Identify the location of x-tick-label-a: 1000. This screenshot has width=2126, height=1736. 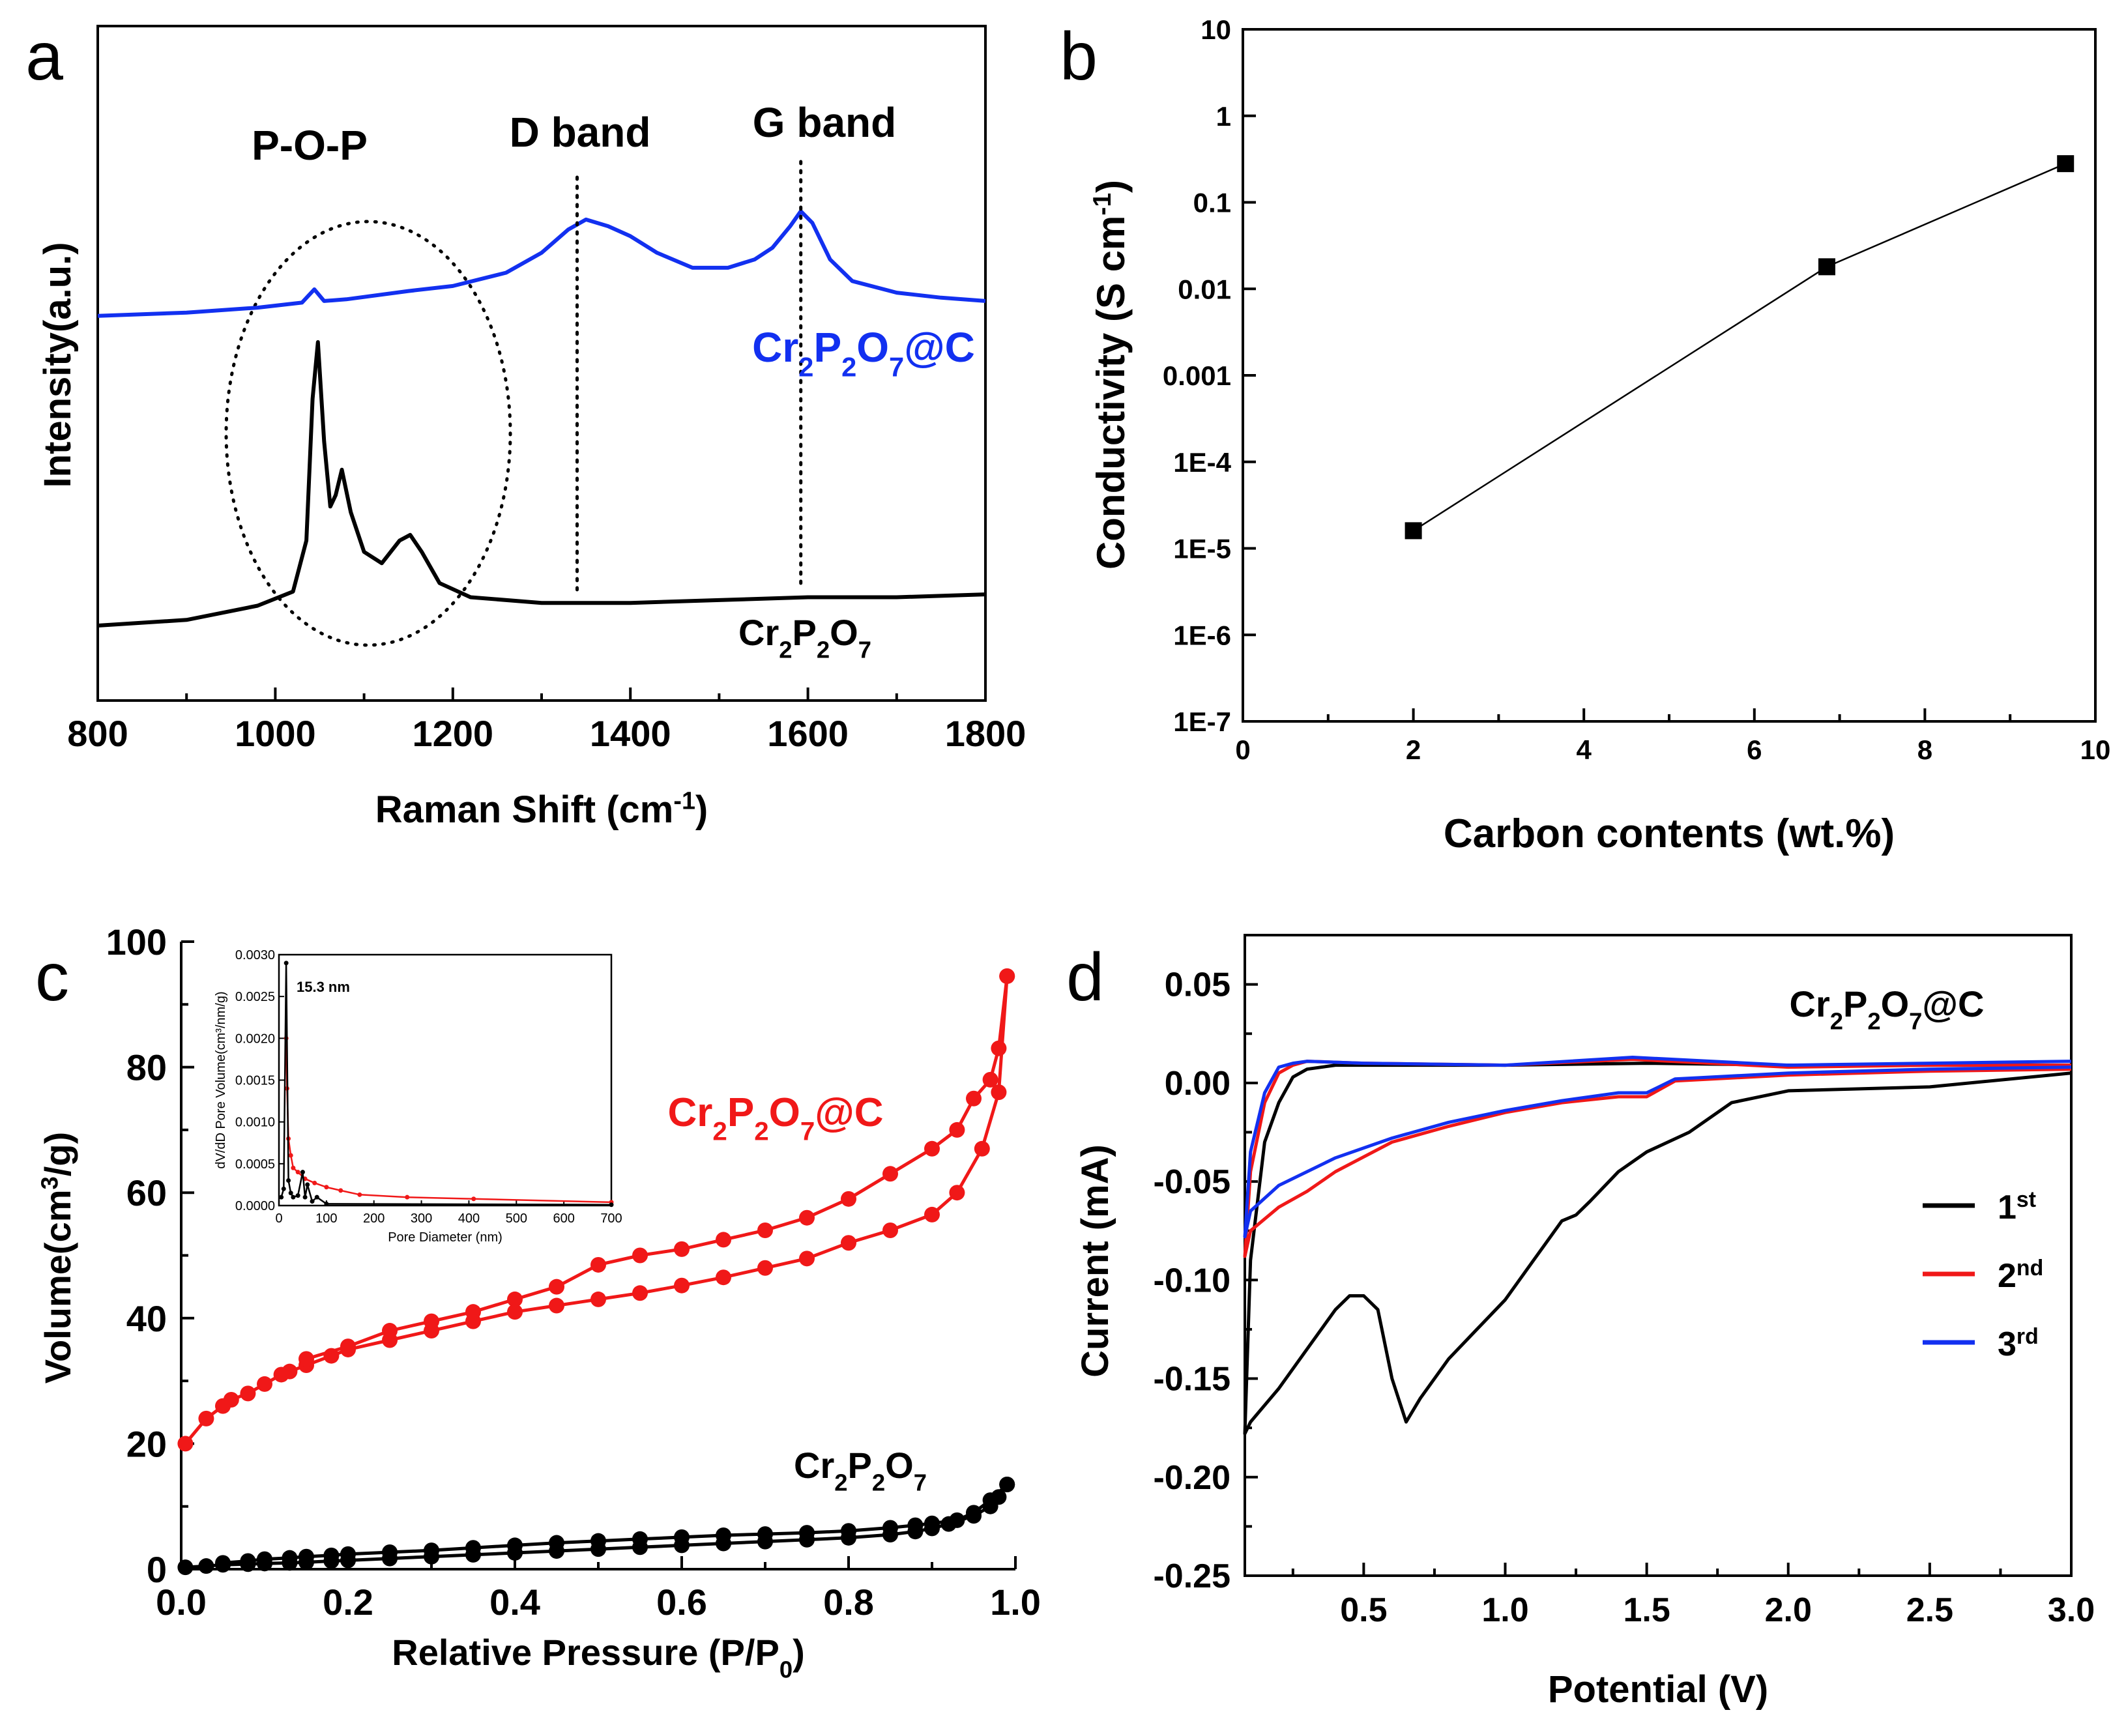
(275, 733).